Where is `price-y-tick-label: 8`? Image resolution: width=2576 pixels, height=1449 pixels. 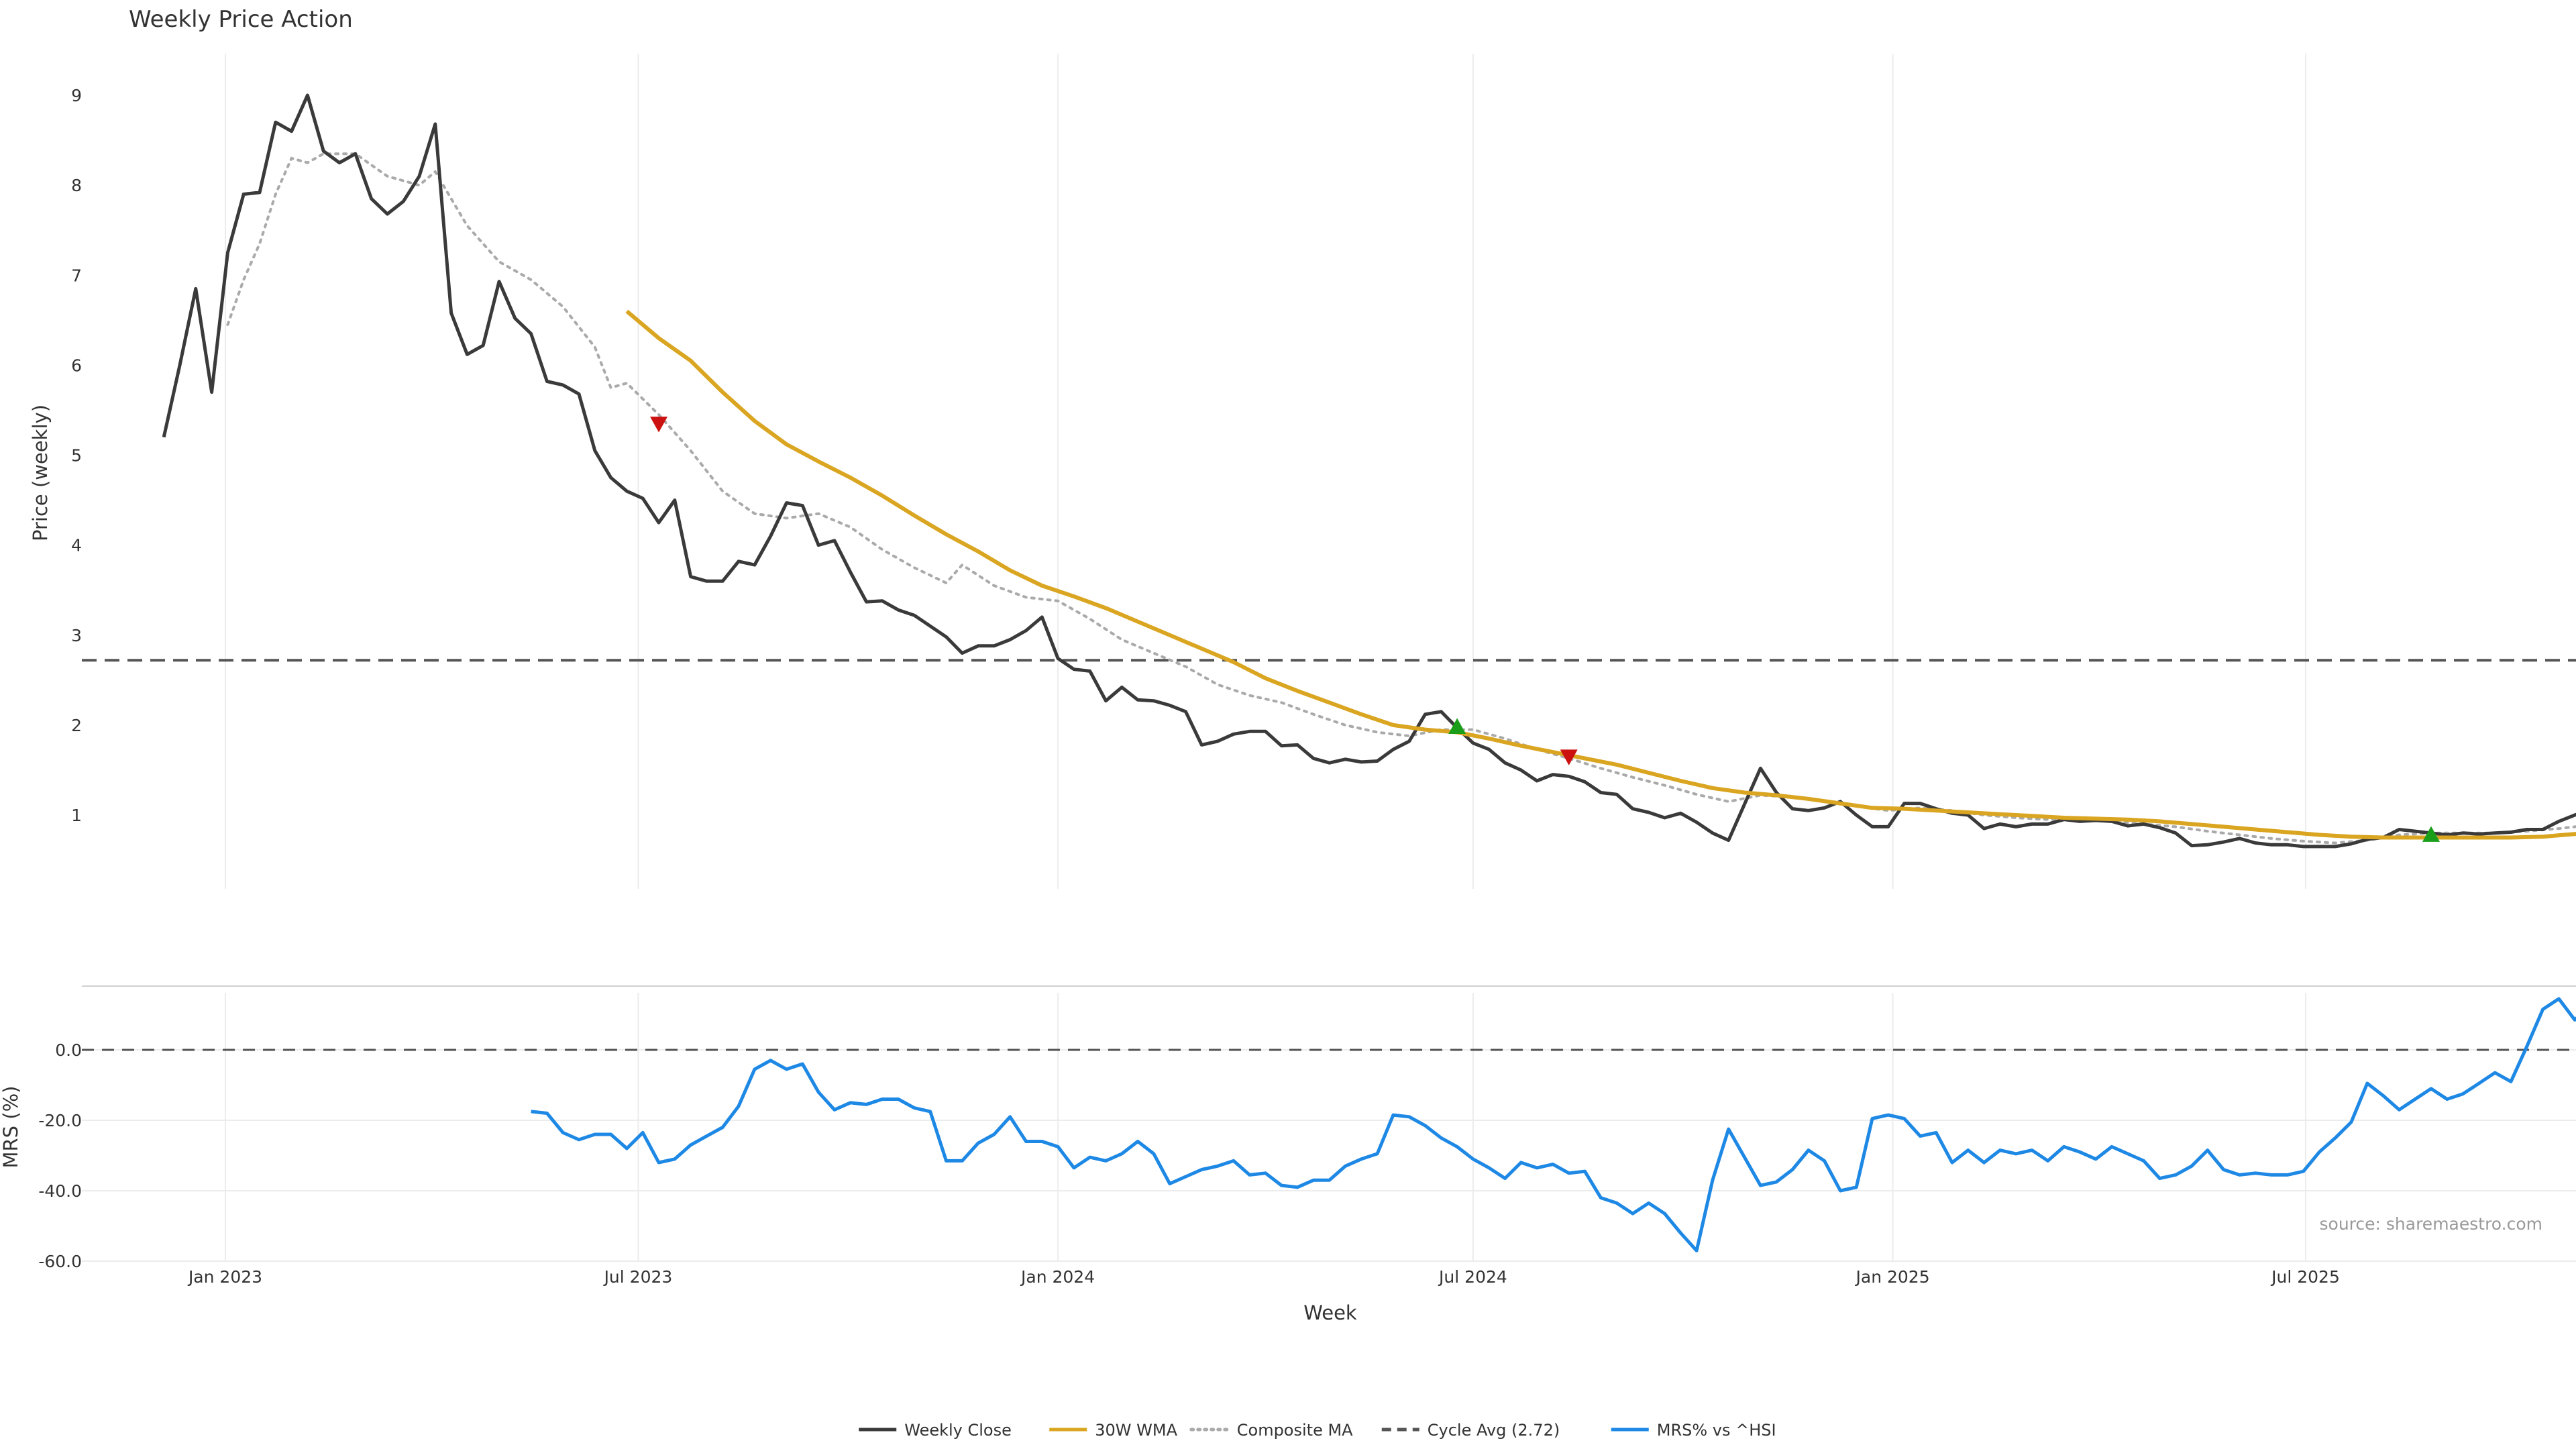 price-y-tick-label: 8 is located at coordinates (76, 185).